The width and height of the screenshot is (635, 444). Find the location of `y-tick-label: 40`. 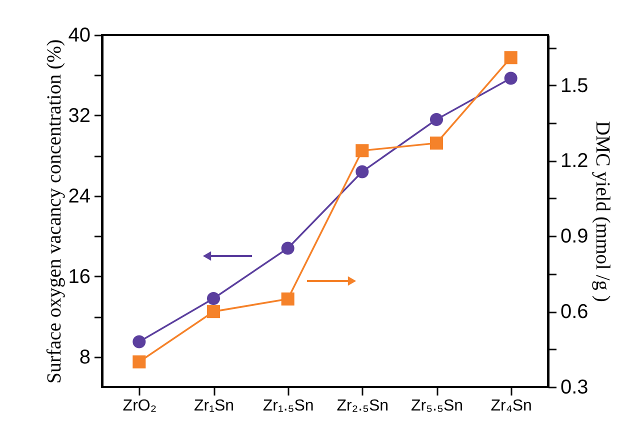

y-tick-label: 40 is located at coordinates (79, 35).